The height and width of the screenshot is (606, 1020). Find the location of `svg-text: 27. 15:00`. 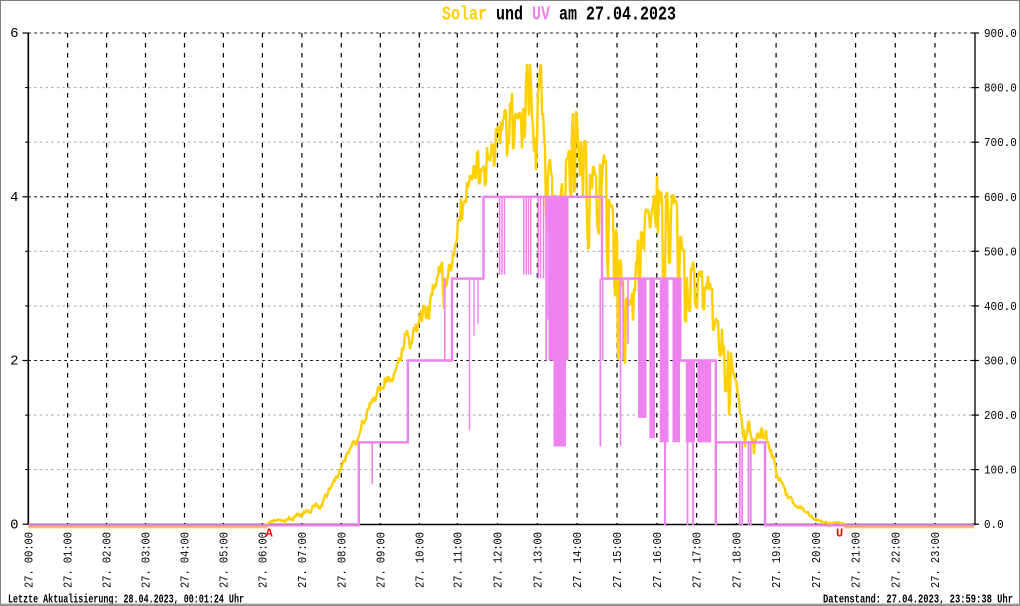

svg-text: 27. 15:00 is located at coordinates (618, 560).